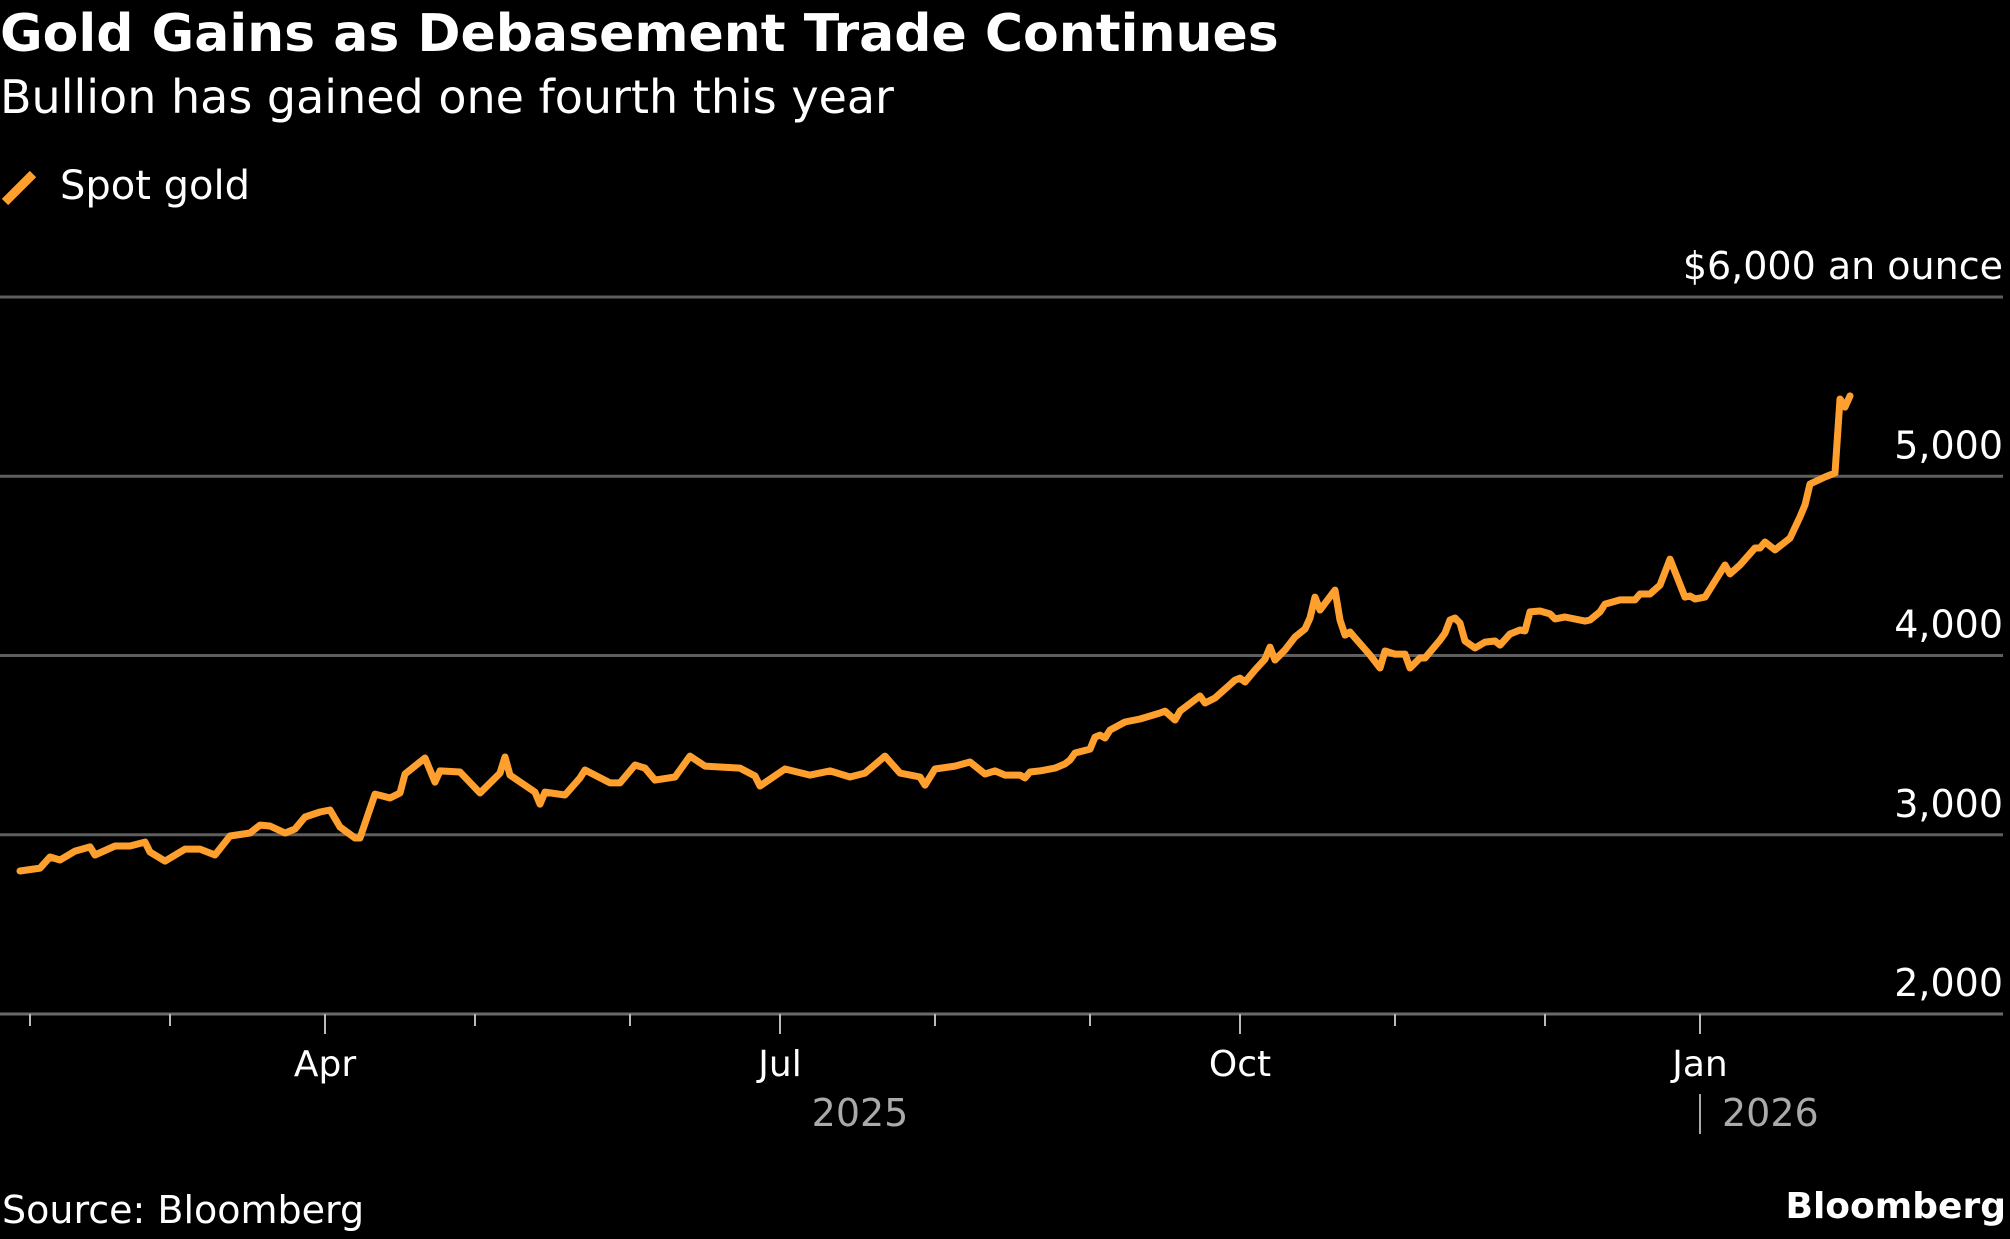 The image size is (2010, 1239). Describe the element at coordinates (1948, 445) in the screenshot. I see `y-tick-label-5000: 5,000` at that location.